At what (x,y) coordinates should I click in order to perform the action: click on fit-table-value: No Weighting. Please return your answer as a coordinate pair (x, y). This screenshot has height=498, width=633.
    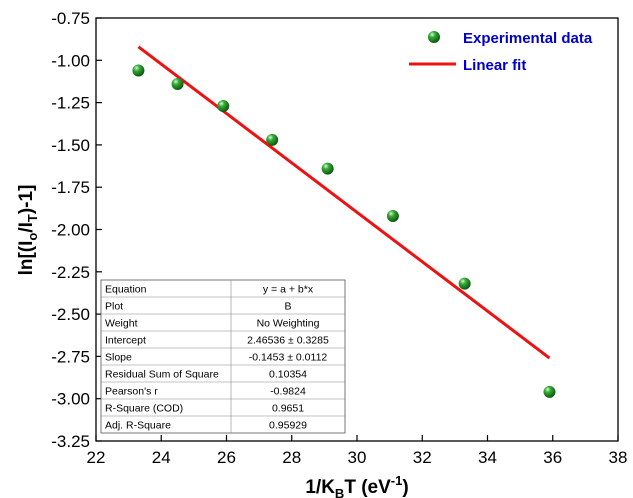
    Looking at the image, I should click on (288, 324).